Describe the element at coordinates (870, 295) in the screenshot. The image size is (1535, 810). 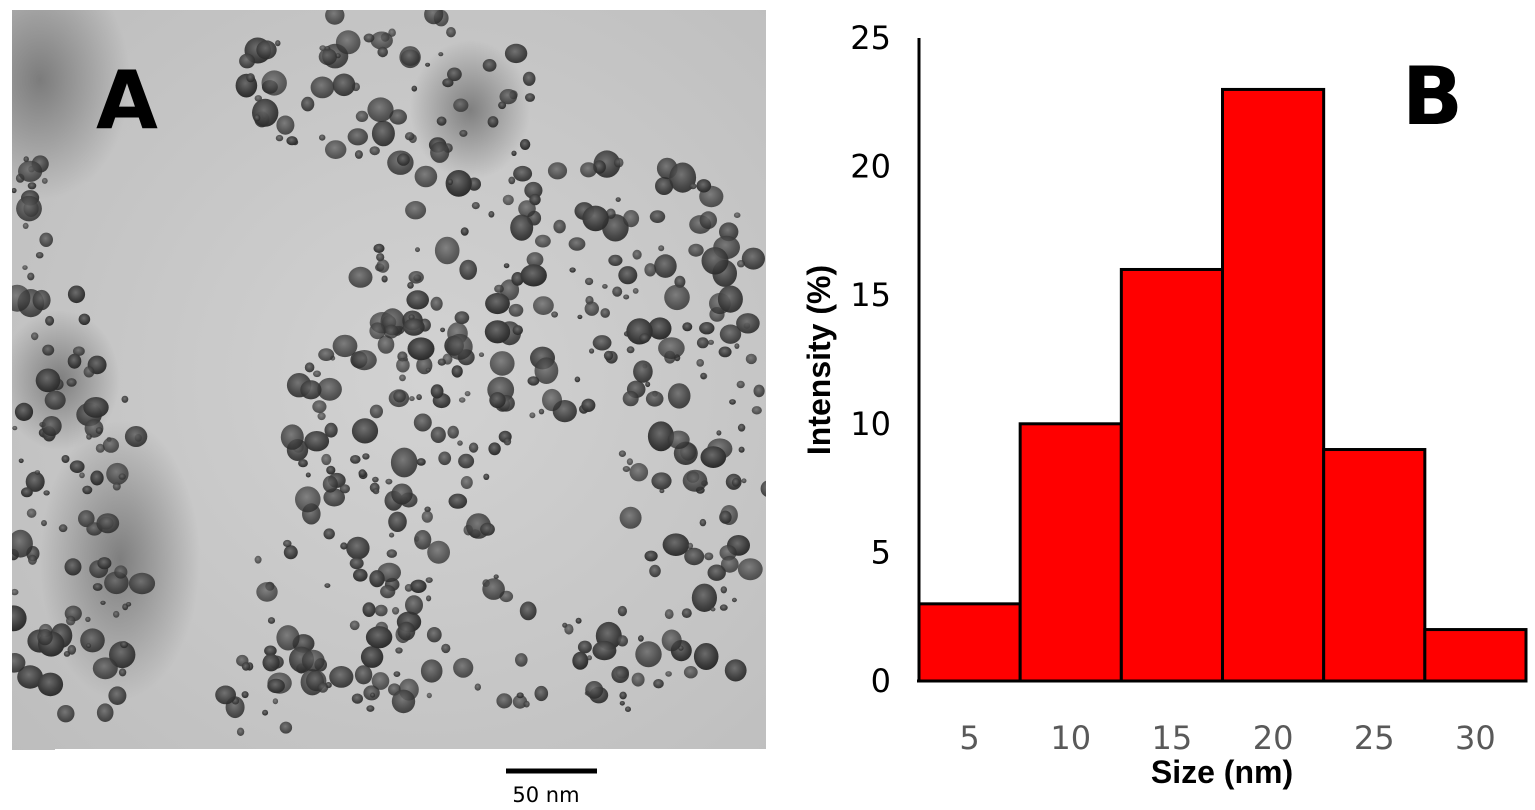
I see `y-tick-label: 15` at that location.